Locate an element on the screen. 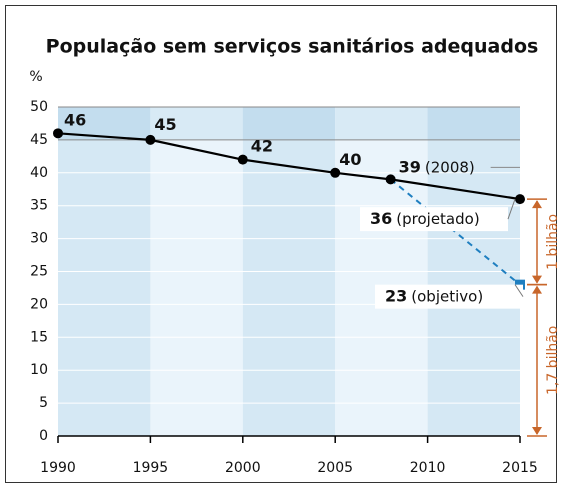 This screenshot has width=569, height=488. y-tick-label: 15 is located at coordinates (39, 337).